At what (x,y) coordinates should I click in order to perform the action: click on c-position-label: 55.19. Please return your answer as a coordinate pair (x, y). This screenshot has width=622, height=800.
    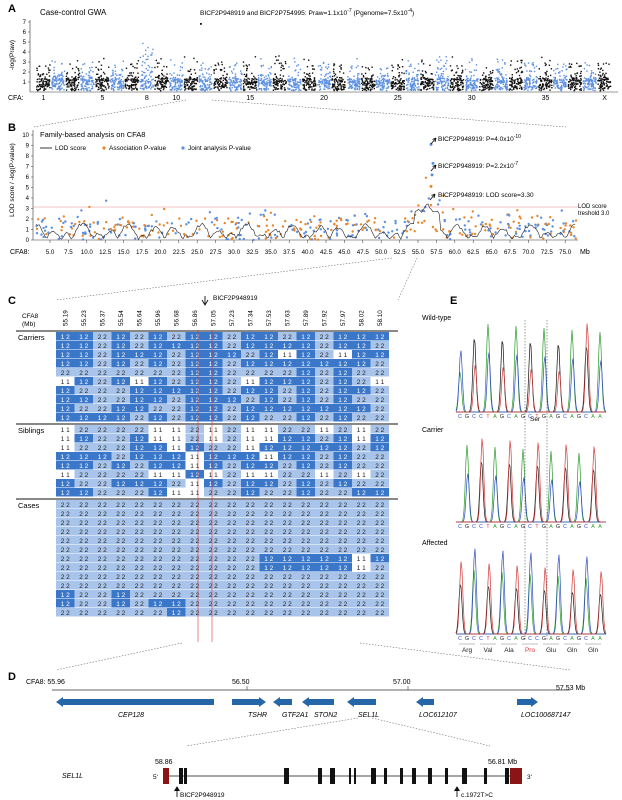
    Looking at the image, I should click on (65, 318).